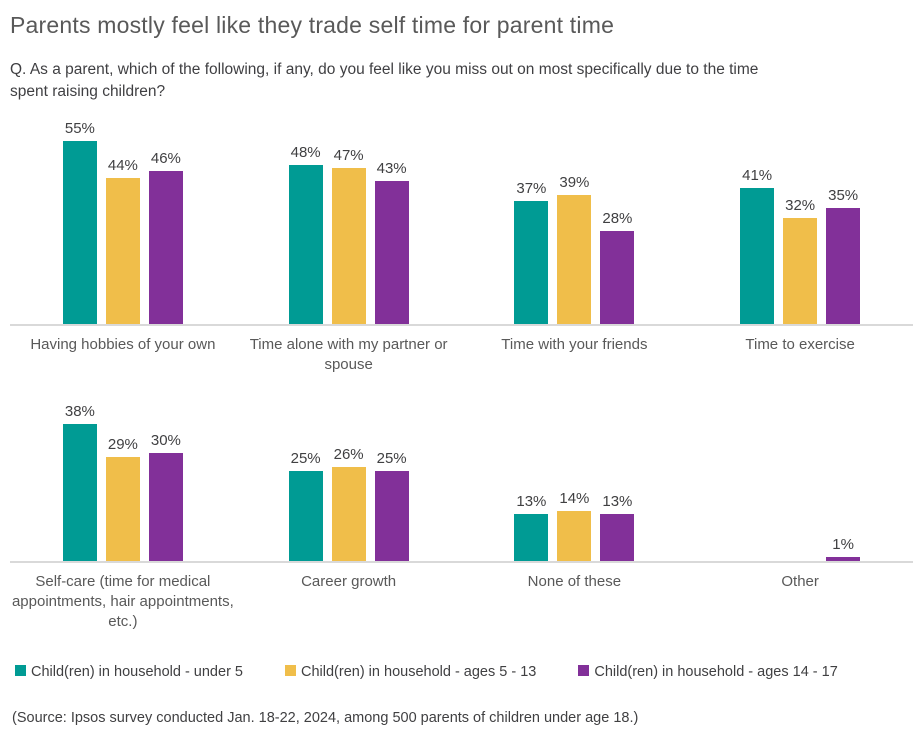 Image resolution: width=923 pixels, height=734 pixels. What do you see at coordinates (800, 205) in the screenshot?
I see `bar-value-label: 32%` at bounding box center [800, 205].